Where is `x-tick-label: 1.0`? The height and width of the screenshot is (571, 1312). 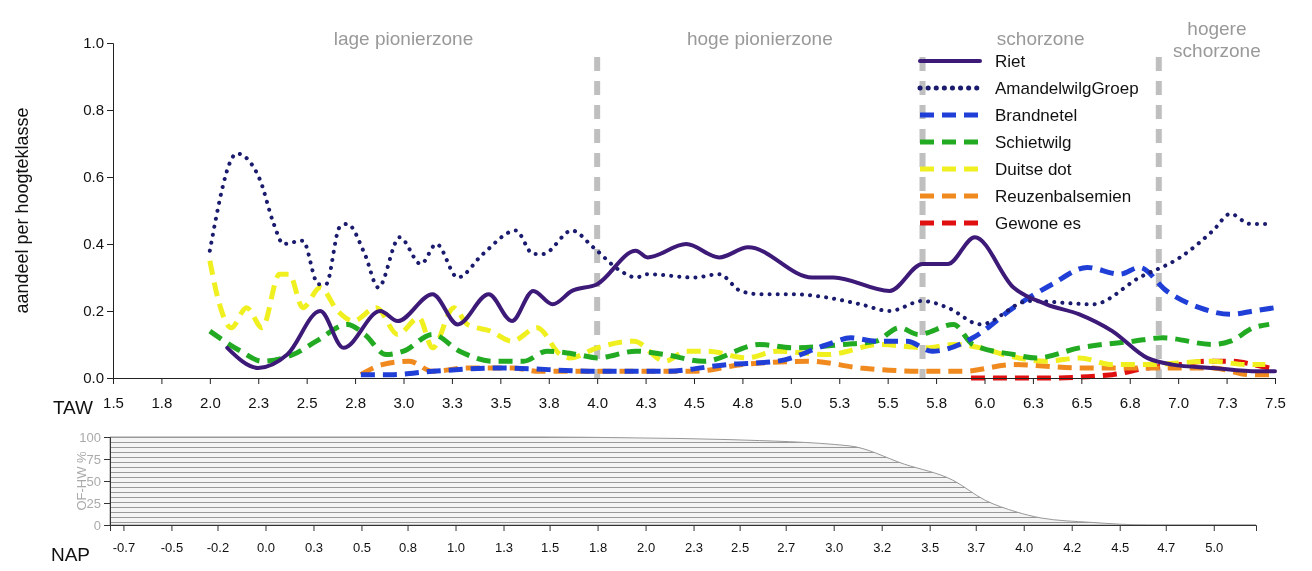
x-tick-label: 1.0 is located at coordinates (456, 548).